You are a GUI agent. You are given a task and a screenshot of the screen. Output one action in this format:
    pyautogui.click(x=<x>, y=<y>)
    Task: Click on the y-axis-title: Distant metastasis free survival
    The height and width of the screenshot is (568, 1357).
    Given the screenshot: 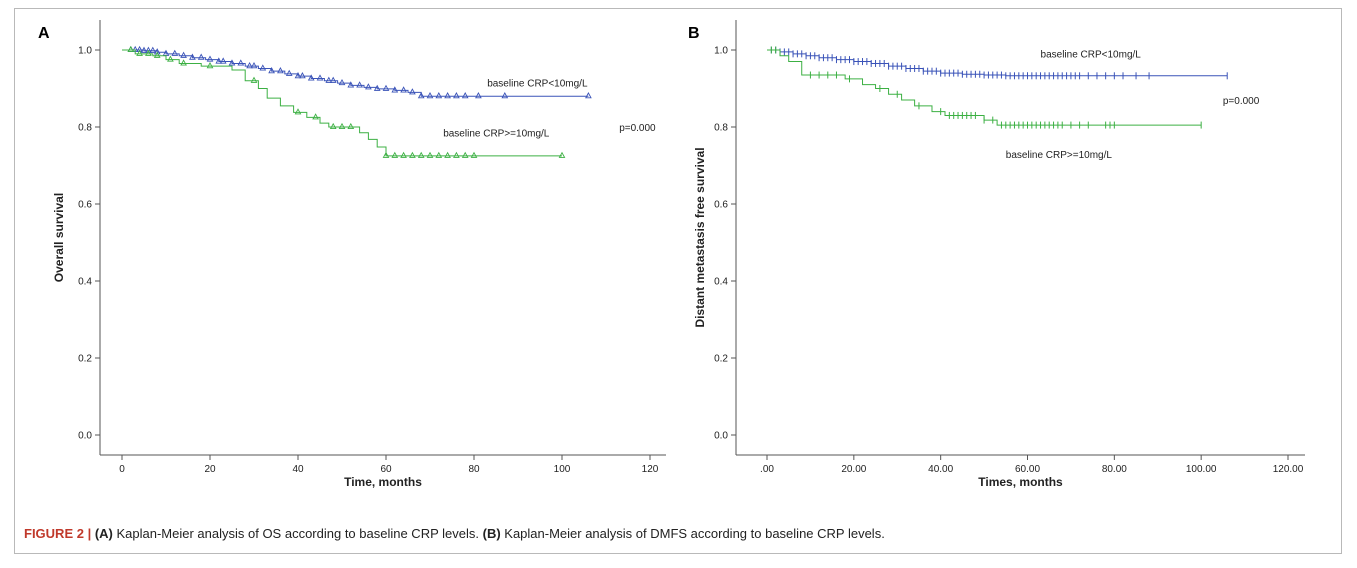 What is the action you would take?
    pyautogui.click(x=700, y=237)
    